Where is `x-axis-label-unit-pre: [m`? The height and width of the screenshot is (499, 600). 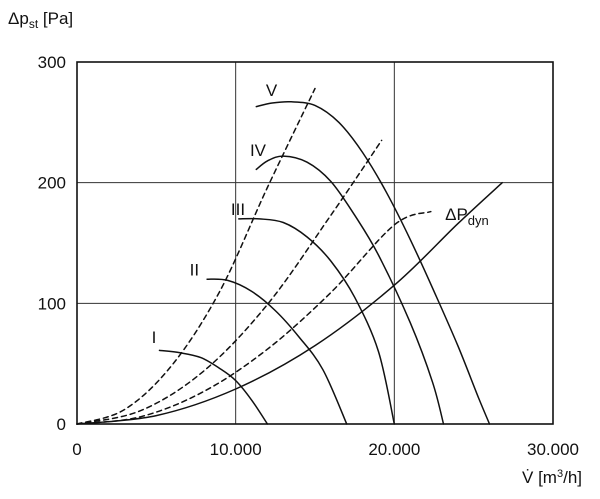
x-axis-label-unit-pre: [m is located at coordinates (545, 477).